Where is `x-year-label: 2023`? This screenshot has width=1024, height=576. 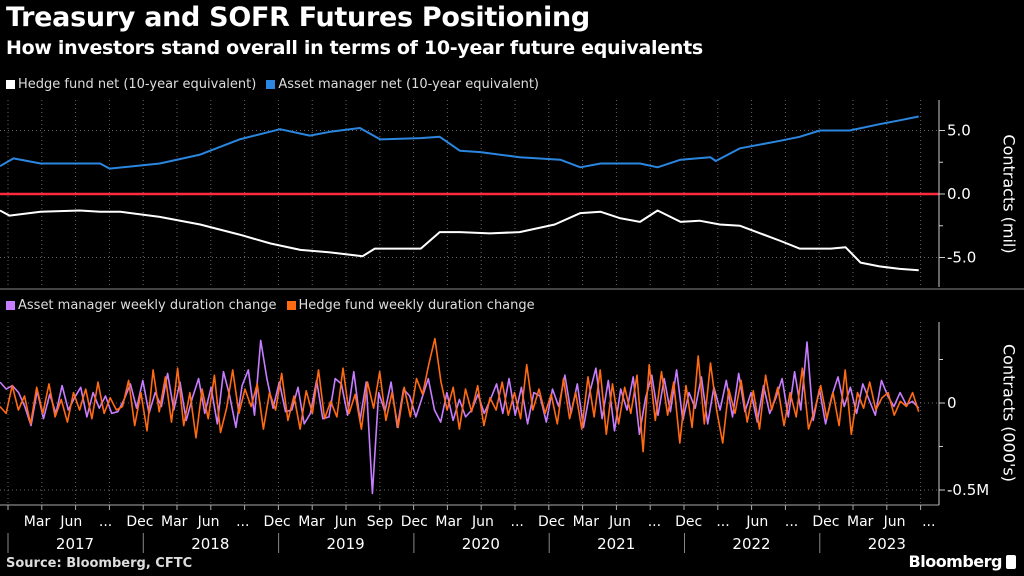
x-year-label: 2023 is located at coordinates (887, 544).